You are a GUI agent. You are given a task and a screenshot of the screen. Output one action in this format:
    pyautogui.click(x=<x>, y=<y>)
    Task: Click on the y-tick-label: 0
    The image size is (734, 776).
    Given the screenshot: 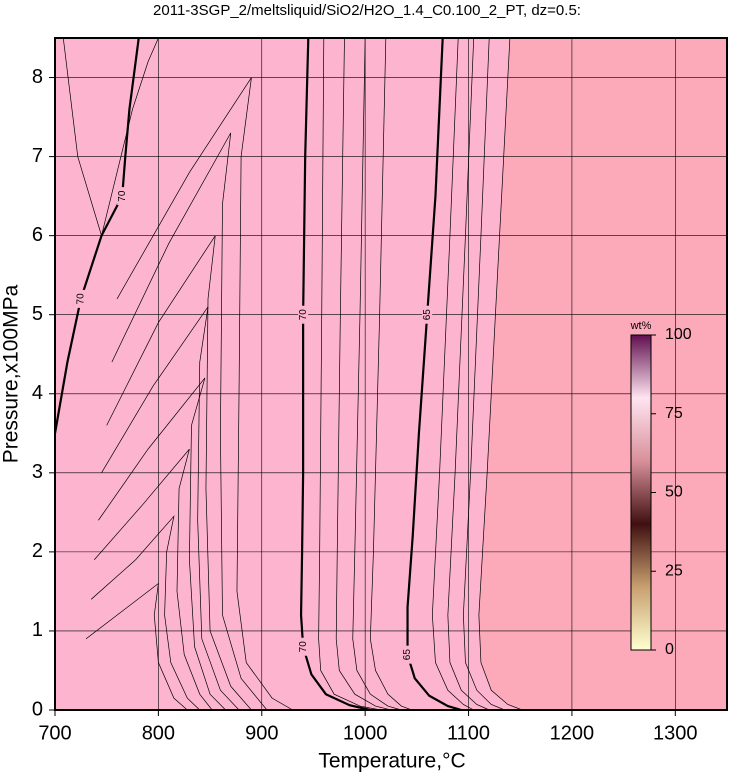 What is the action you would take?
    pyautogui.click(x=37, y=709)
    